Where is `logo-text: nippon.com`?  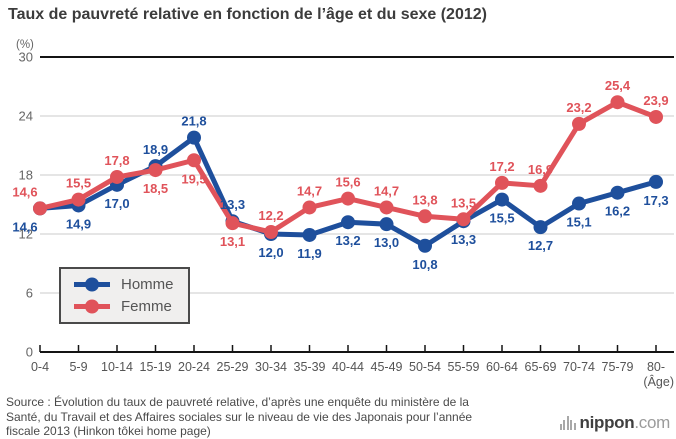
logo-text: nippon.com is located at coordinates (625, 423).